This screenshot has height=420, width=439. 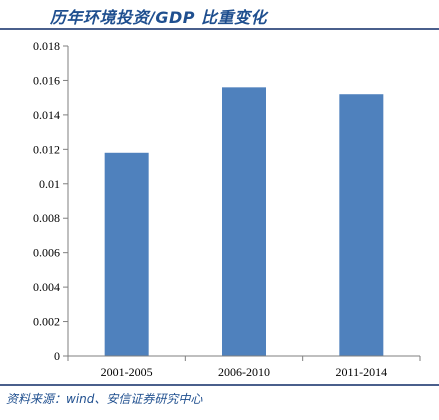 I want to click on chart-header: 历年环境投资/GDP 比重变化, so click(x=219, y=15).